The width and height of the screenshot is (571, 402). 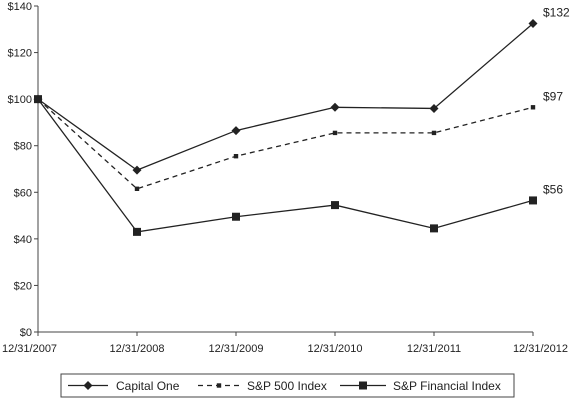 What do you see at coordinates (20, 100) in the screenshot?
I see `y-tick-label: $100` at bounding box center [20, 100].